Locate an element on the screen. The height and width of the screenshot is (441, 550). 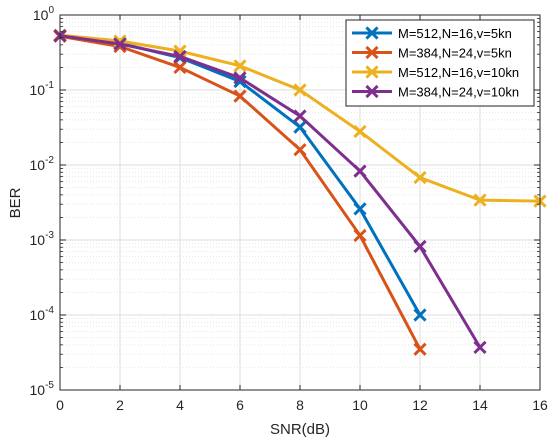
x-tick-label: 8 is located at coordinates (300, 405).